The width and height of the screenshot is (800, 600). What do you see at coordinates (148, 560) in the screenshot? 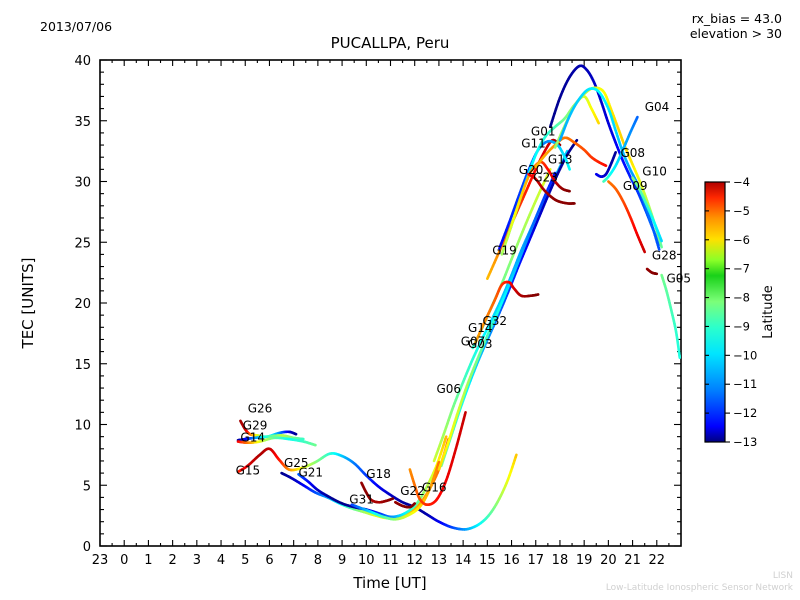
I see `x-tick-label: 1` at bounding box center [148, 560].